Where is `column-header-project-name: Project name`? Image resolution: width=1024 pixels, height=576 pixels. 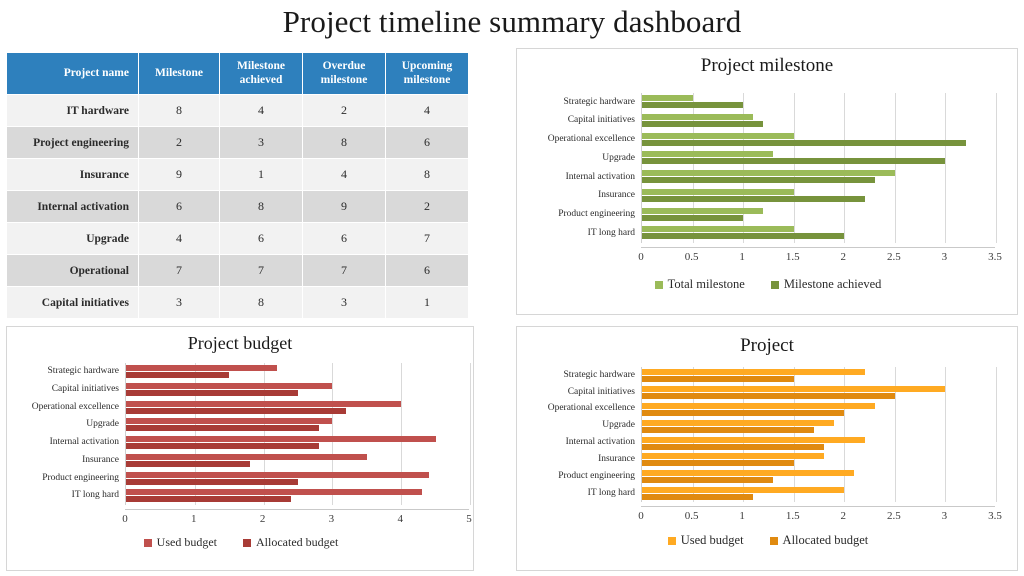 column-header-project-name: Project name is located at coordinates (72, 74).